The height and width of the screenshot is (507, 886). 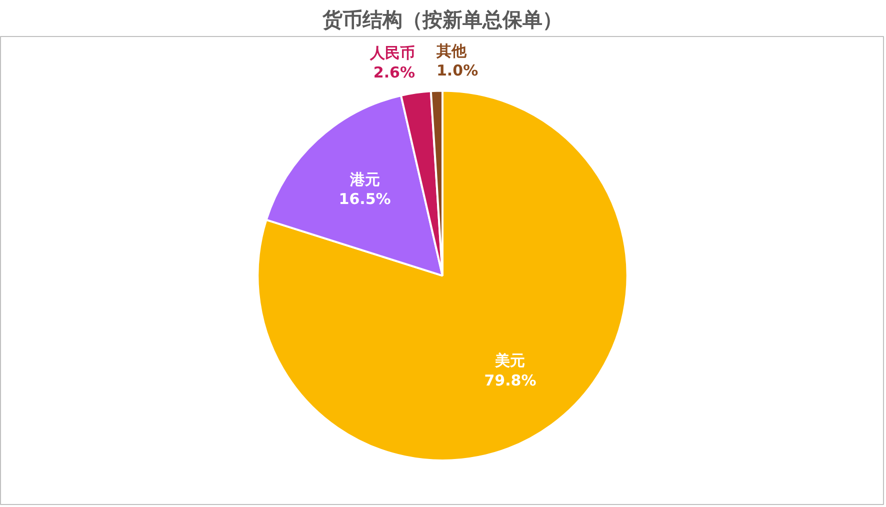 I want to click on data-label: 1.0%, so click(x=457, y=71).